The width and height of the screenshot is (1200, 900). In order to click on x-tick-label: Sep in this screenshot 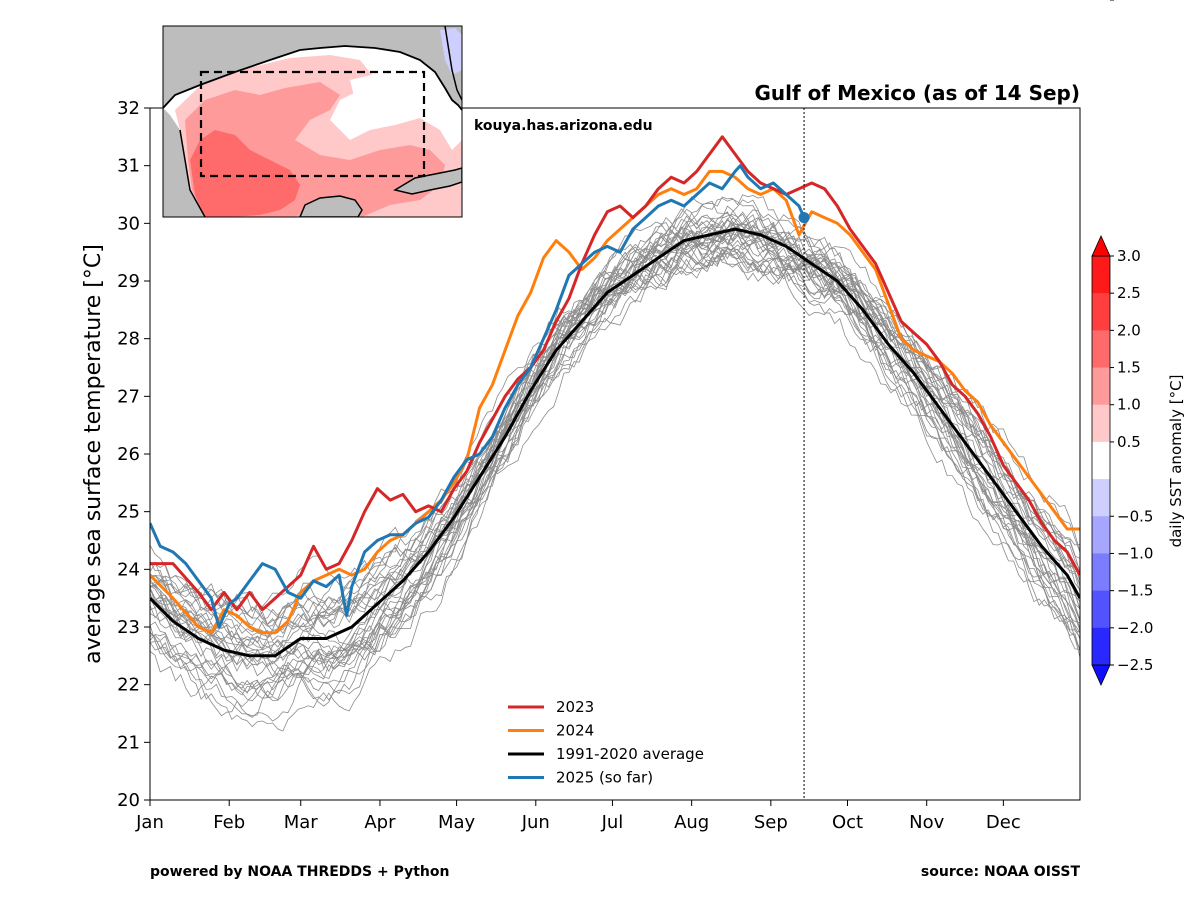, I will do `click(771, 822)`.